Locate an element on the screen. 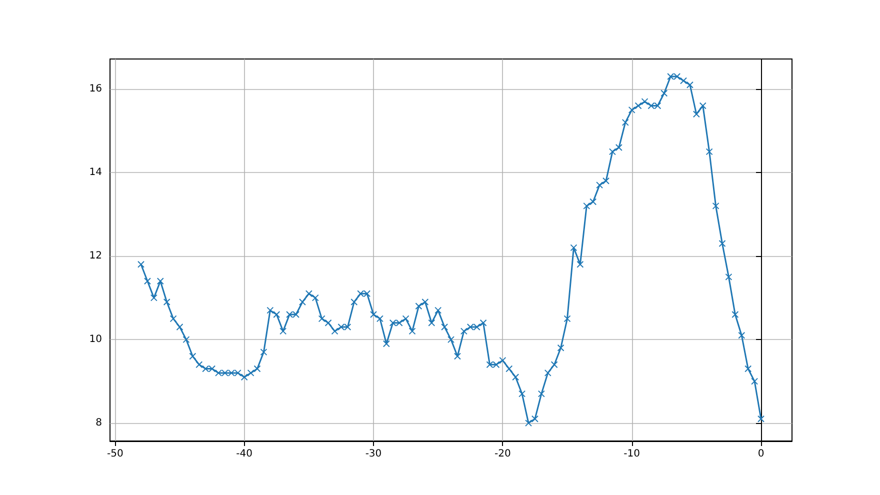 The image size is (880, 495). y-tick-label: 10 is located at coordinates (95, 340).